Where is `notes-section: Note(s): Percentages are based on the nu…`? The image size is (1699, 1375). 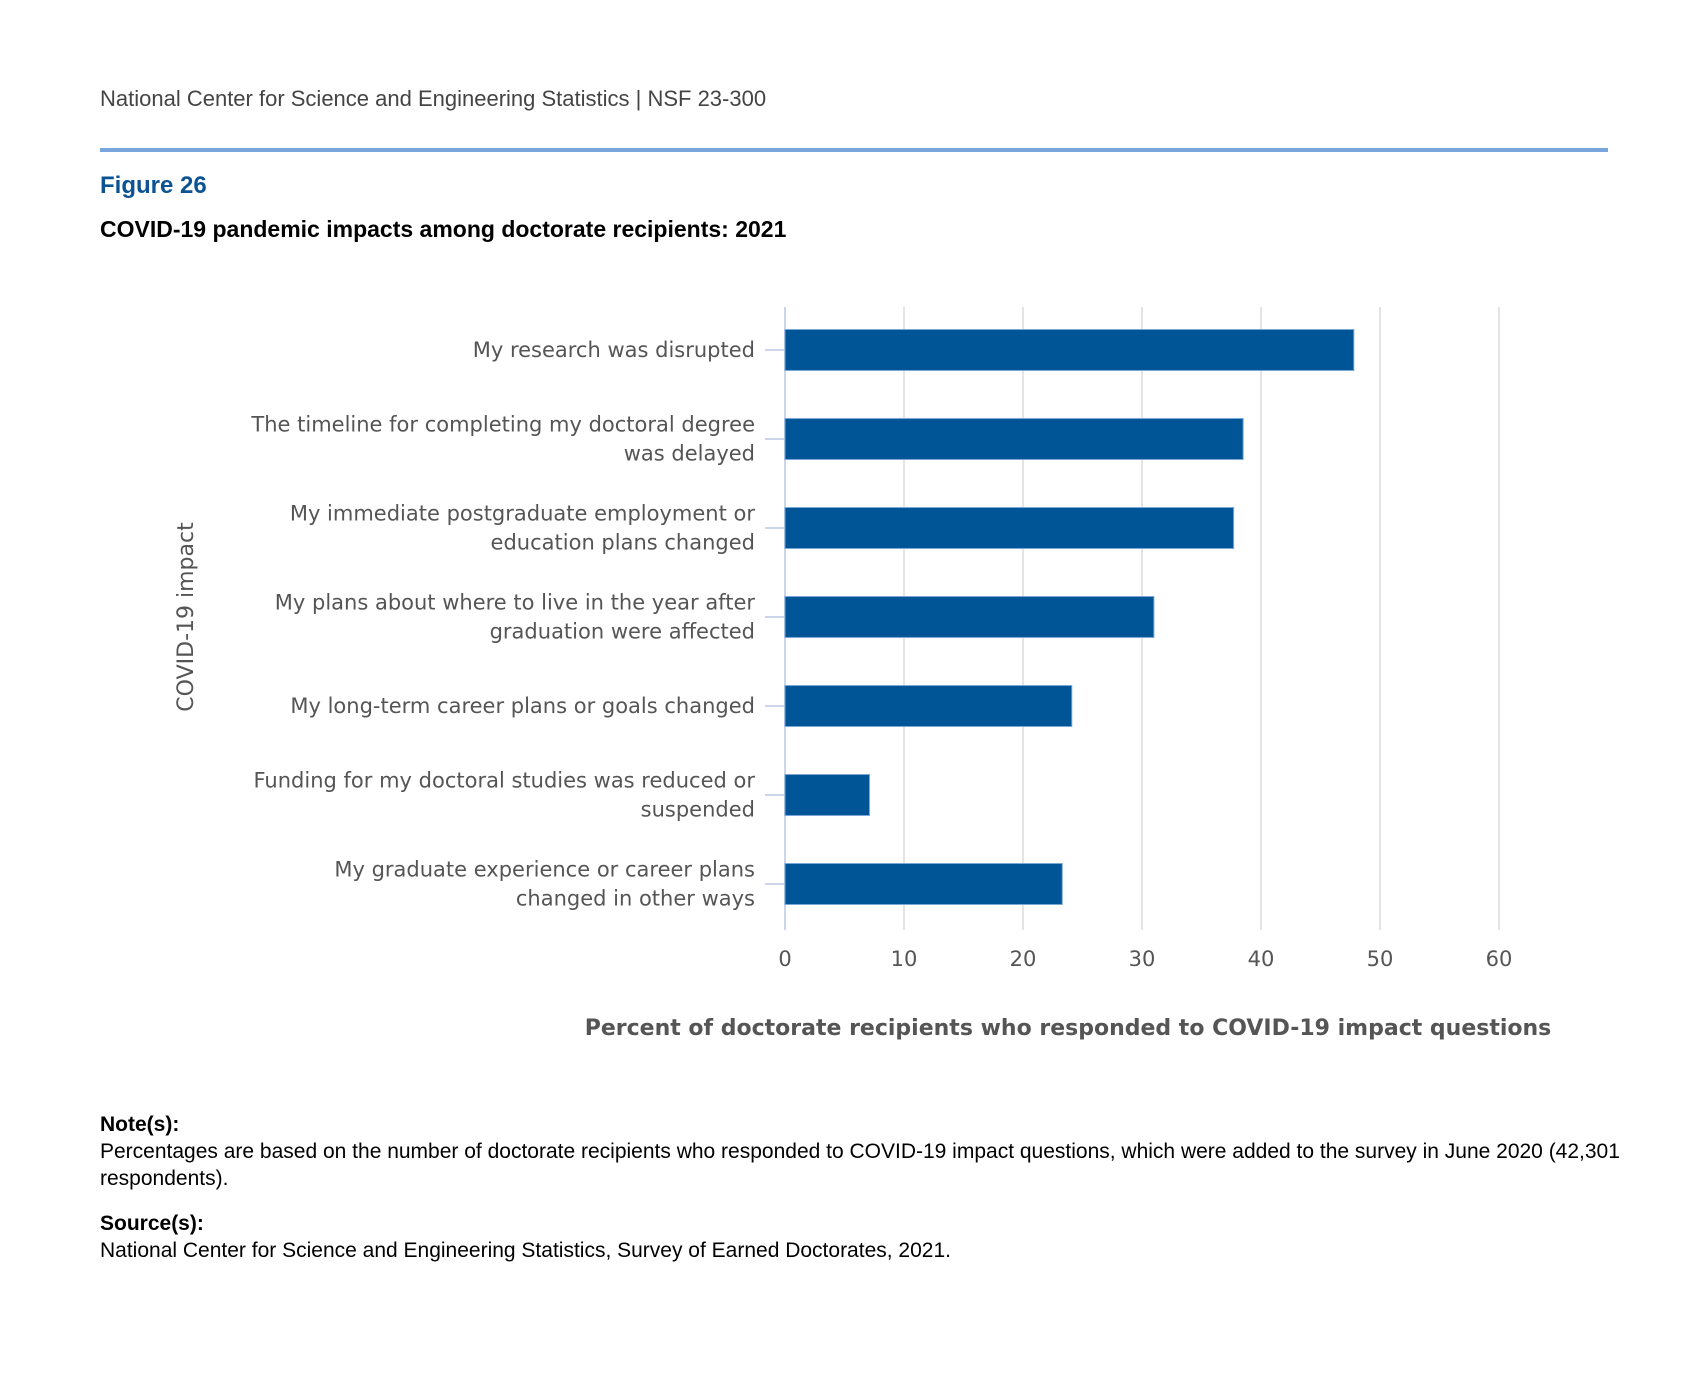 notes-section: Note(s): Percentages are based on the nu… is located at coordinates (860, 1196).